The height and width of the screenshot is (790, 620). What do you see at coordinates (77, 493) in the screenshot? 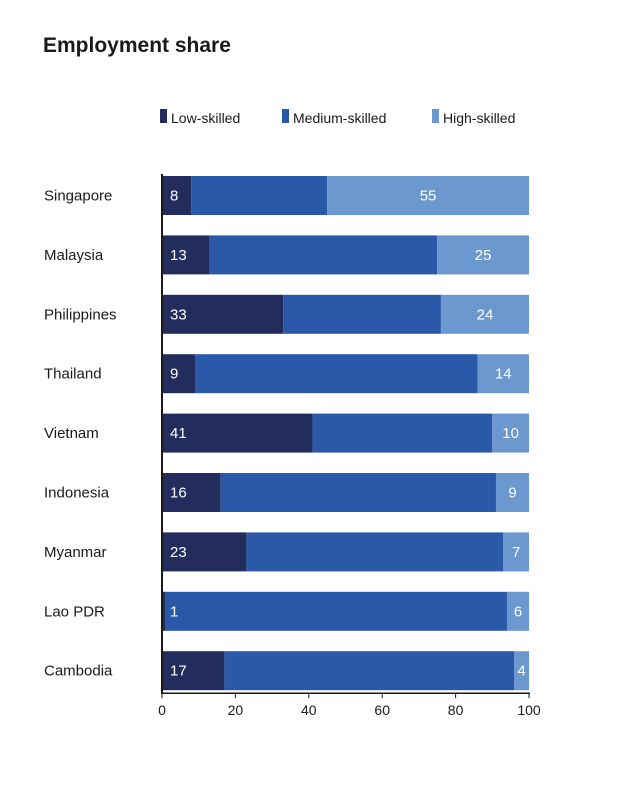
I see `category-label-indonesia: Indonesia` at bounding box center [77, 493].